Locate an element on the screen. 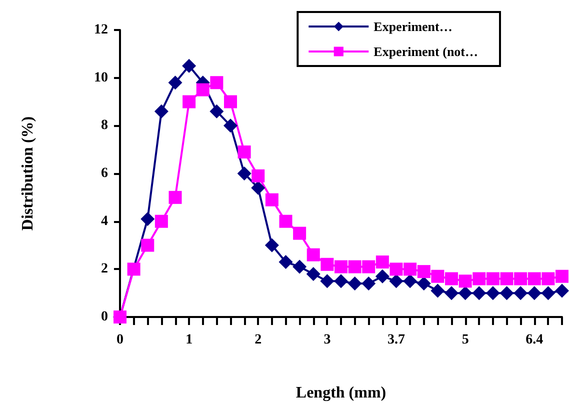  y-tick-label: 8 is located at coordinates (104, 126).